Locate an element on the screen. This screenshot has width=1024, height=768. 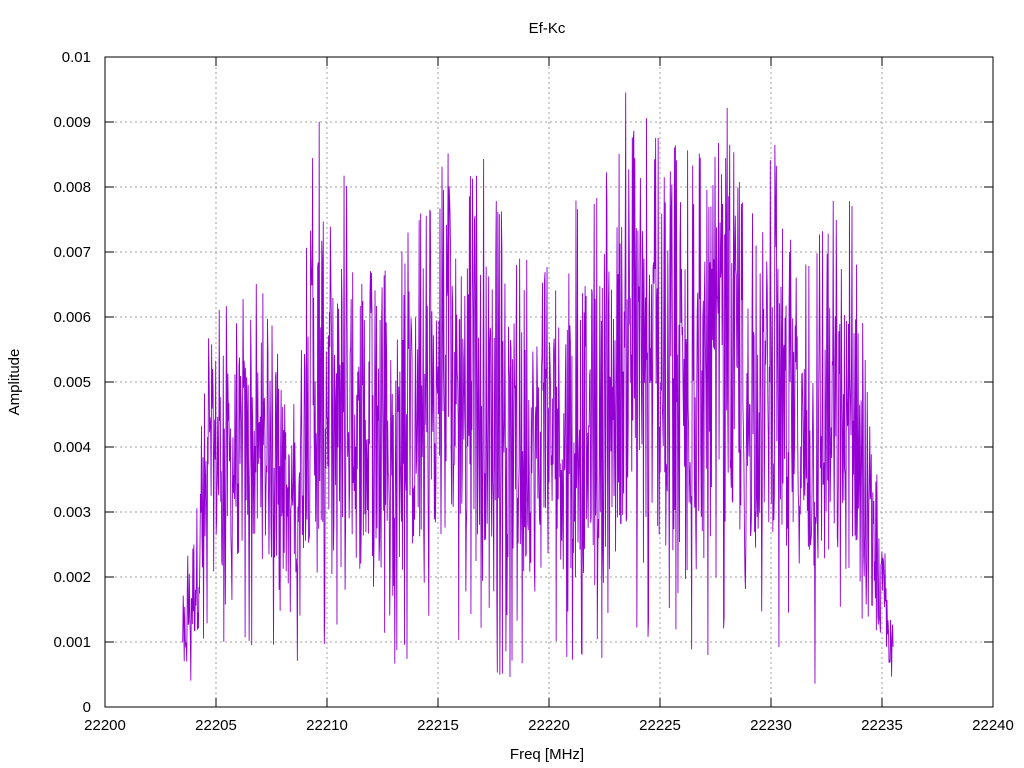
y-tick-label: 0.005 is located at coordinates (72, 382).